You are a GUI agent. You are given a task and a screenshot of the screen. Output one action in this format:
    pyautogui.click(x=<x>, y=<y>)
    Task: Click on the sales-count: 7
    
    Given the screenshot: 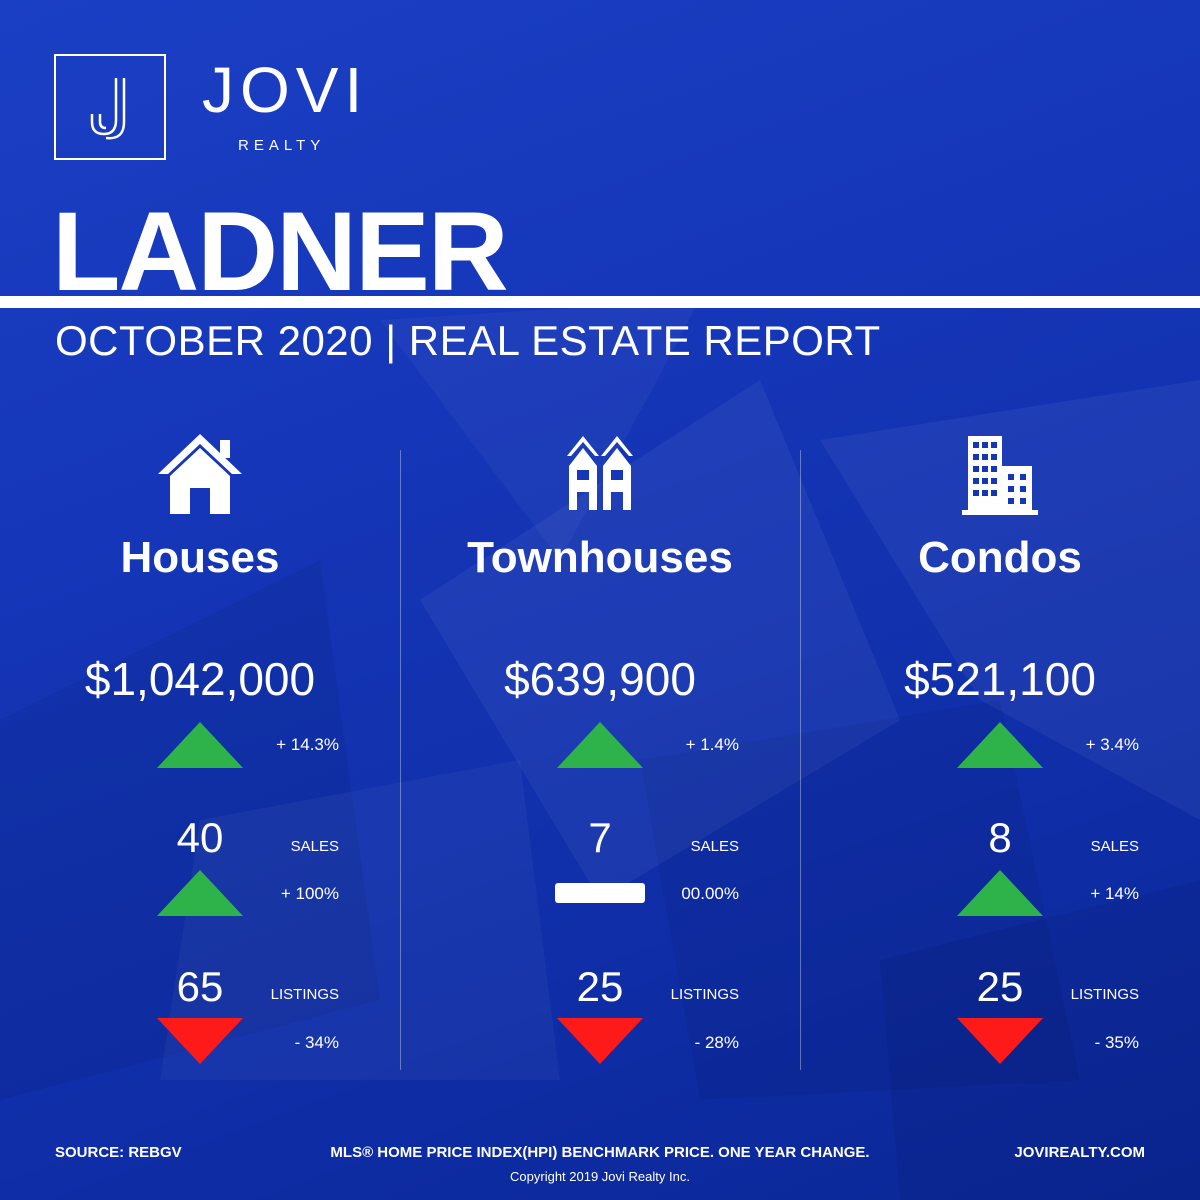 What is the action you would take?
    pyautogui.click(x=600, y=837)
    